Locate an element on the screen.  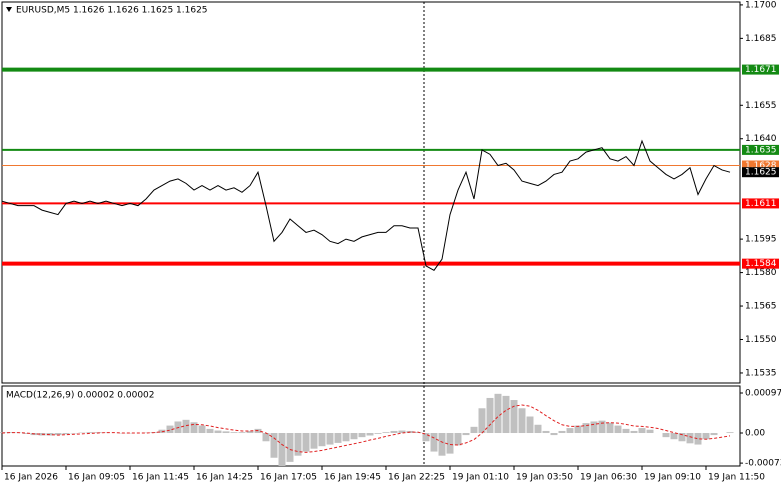
y-tick-label: 1.1580 is located at coordinates (761, 273).